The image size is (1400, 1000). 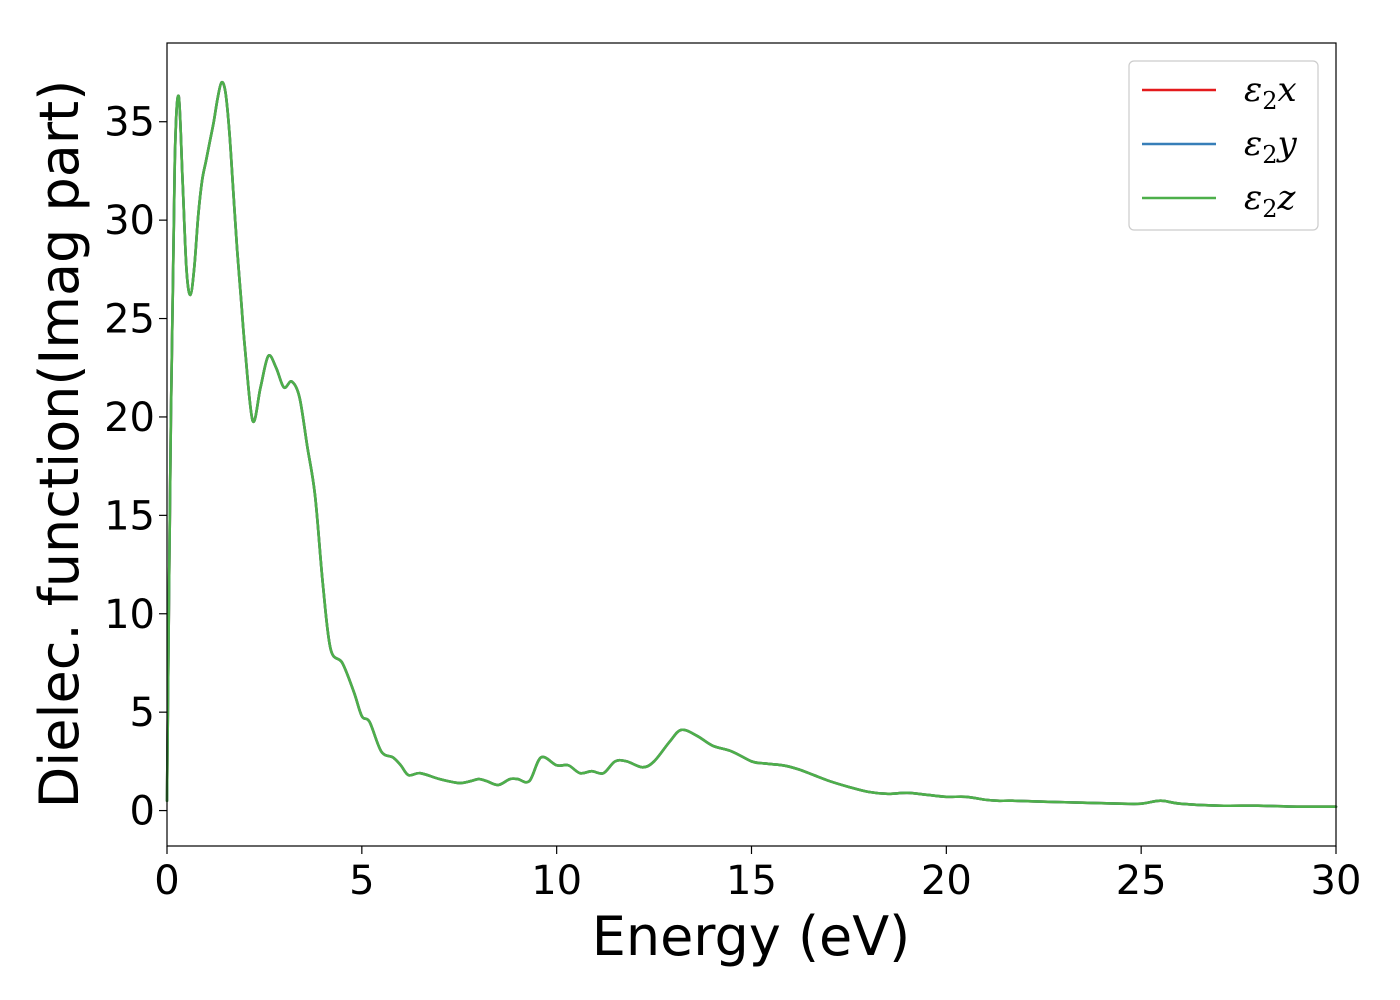 I want to click on x-tick-label: 25, so click(x=1141, y=881).